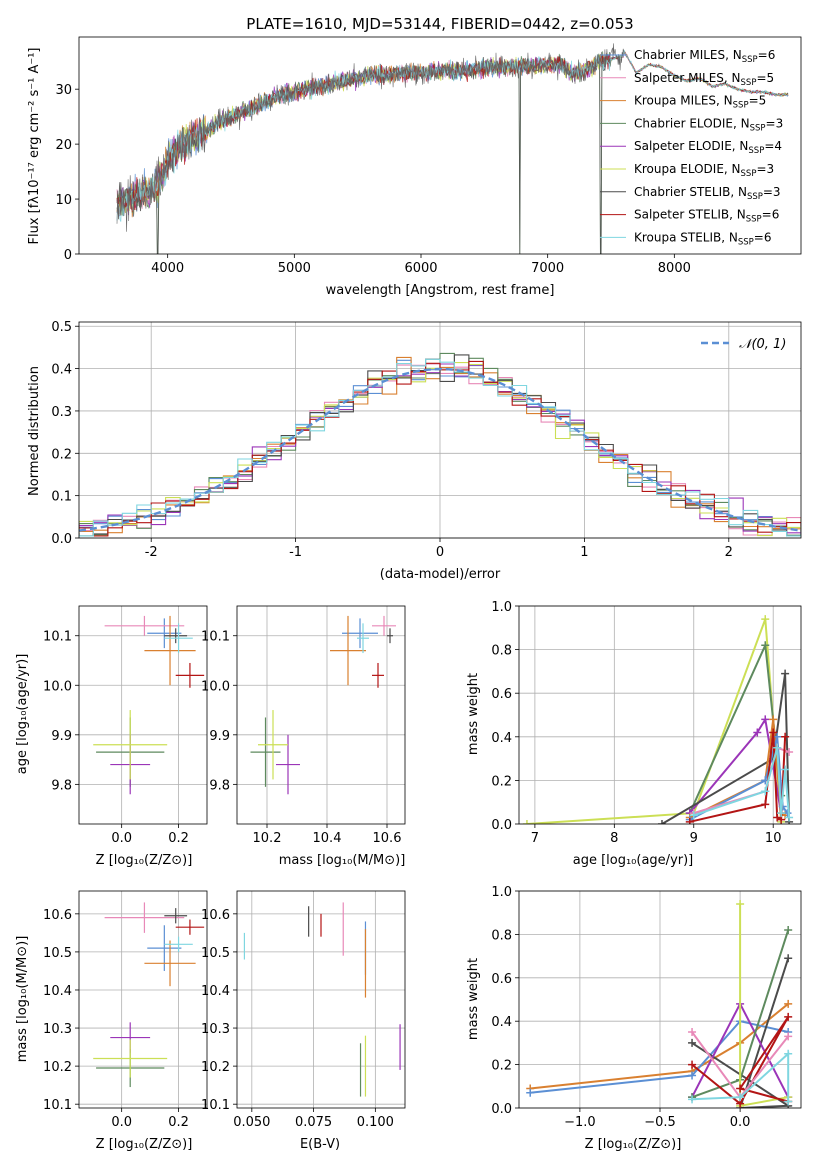 This screenshot has height=1170, width=819. Describe the element at coordinates (740, 904) in the screenshot. I see `weight_vs_Z-marker-kroupa_elodie` at that location.